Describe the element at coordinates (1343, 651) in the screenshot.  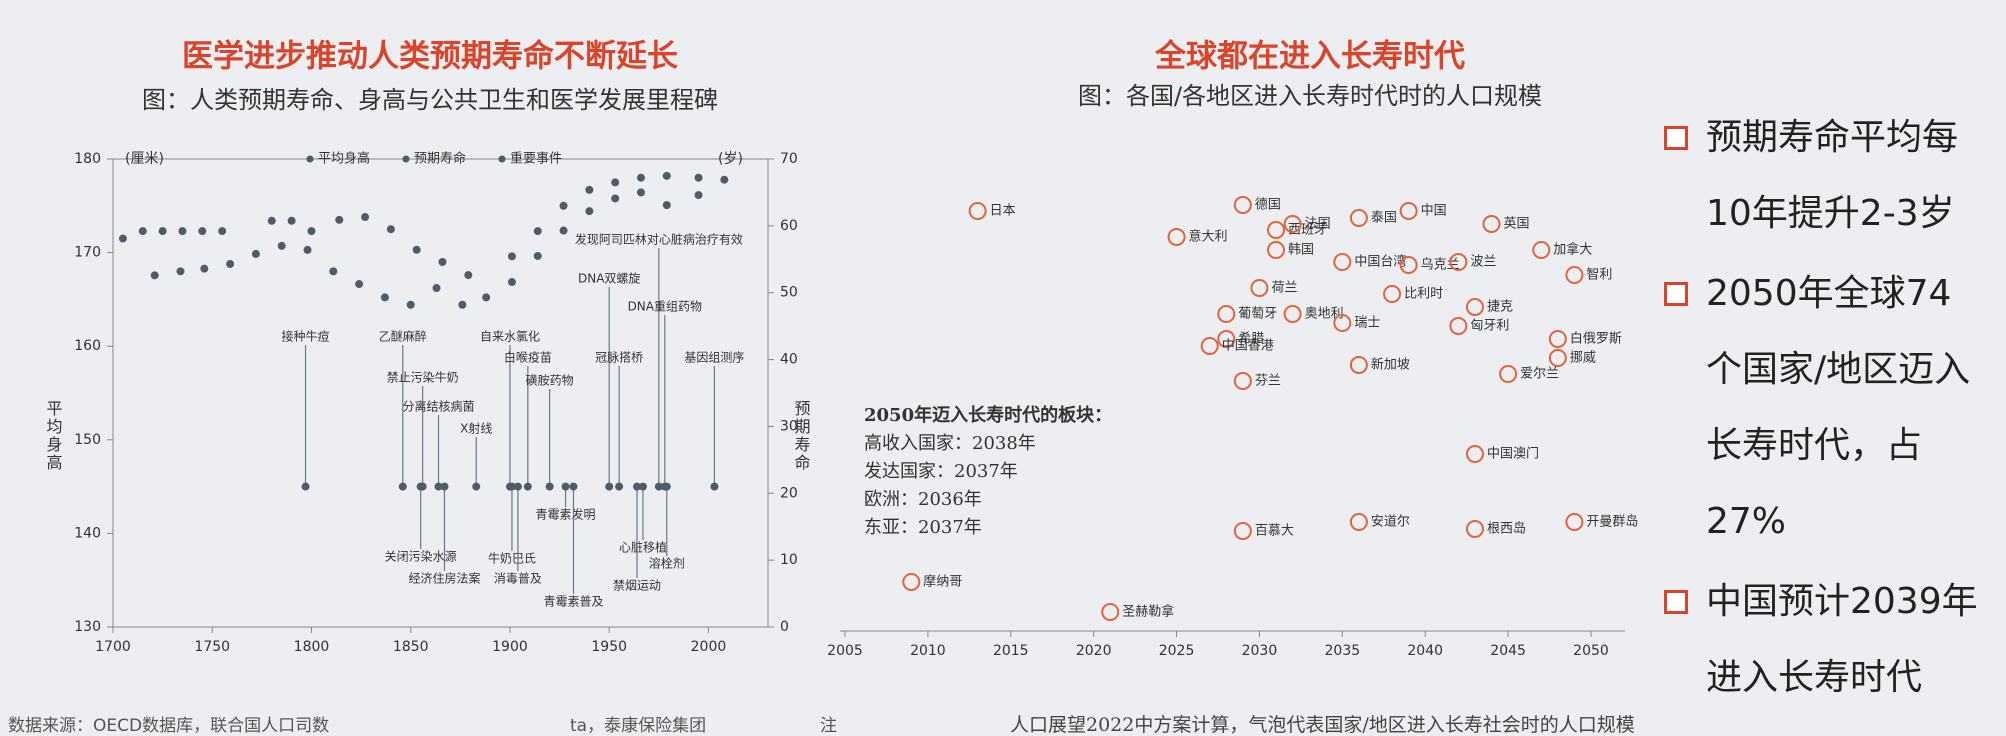
I see `x-tick-label: 2035` at that location.